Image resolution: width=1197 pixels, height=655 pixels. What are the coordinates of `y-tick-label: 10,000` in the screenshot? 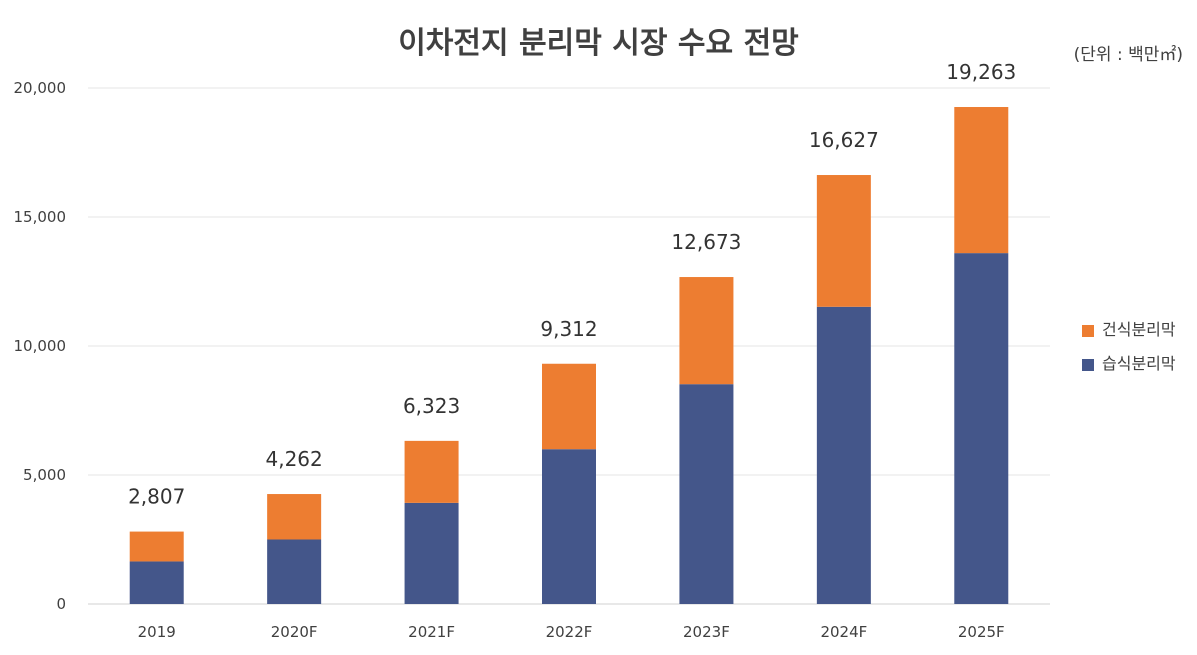 It's located at (40, 346).